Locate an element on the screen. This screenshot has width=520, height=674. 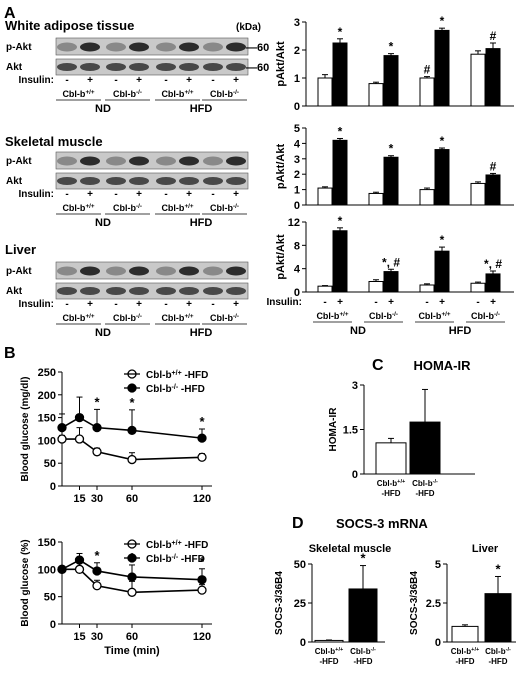
panel-letter-c: C is located at coordinates (378, 365).